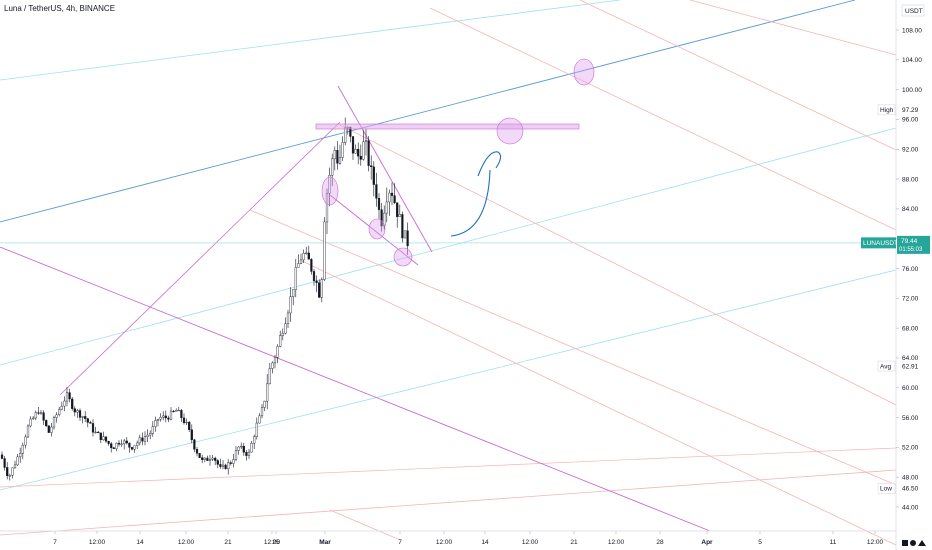 Image resolution: width=932 pixels, height=550 pixels. What do you see at coordinates (485, 542) in the screenshot?
I see `time-tick-label: 14` at bounding box center [485, 542].